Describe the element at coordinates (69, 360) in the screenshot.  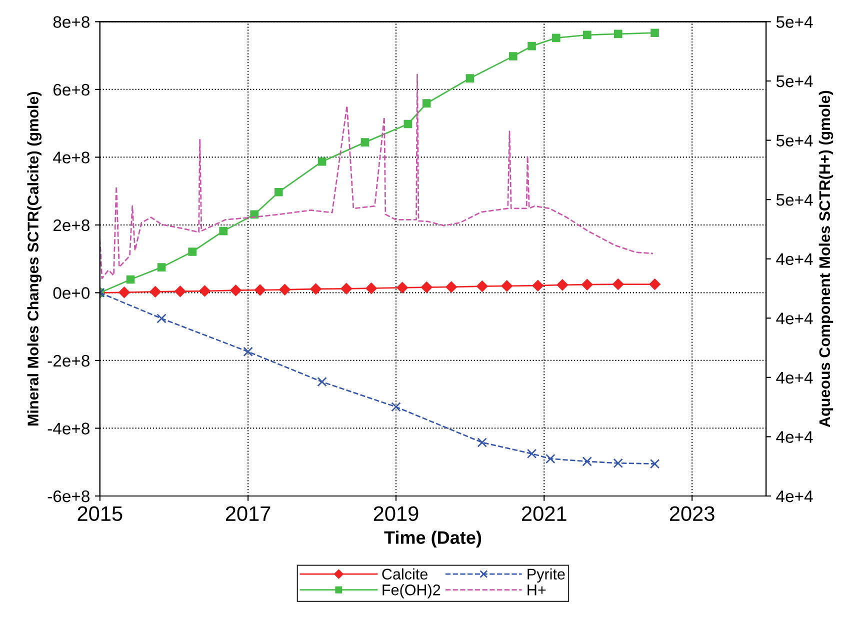
I see `y-tick-label: -2e+8` at that location.